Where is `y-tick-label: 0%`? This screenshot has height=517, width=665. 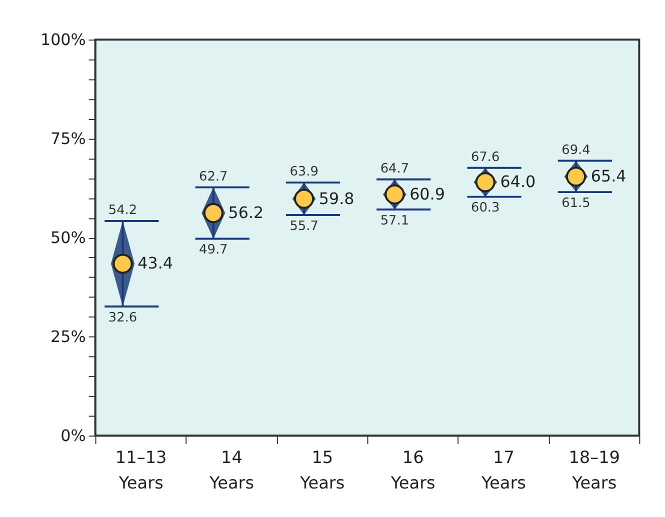
y-tick-label: 0% is located at coordinates (73, 436).